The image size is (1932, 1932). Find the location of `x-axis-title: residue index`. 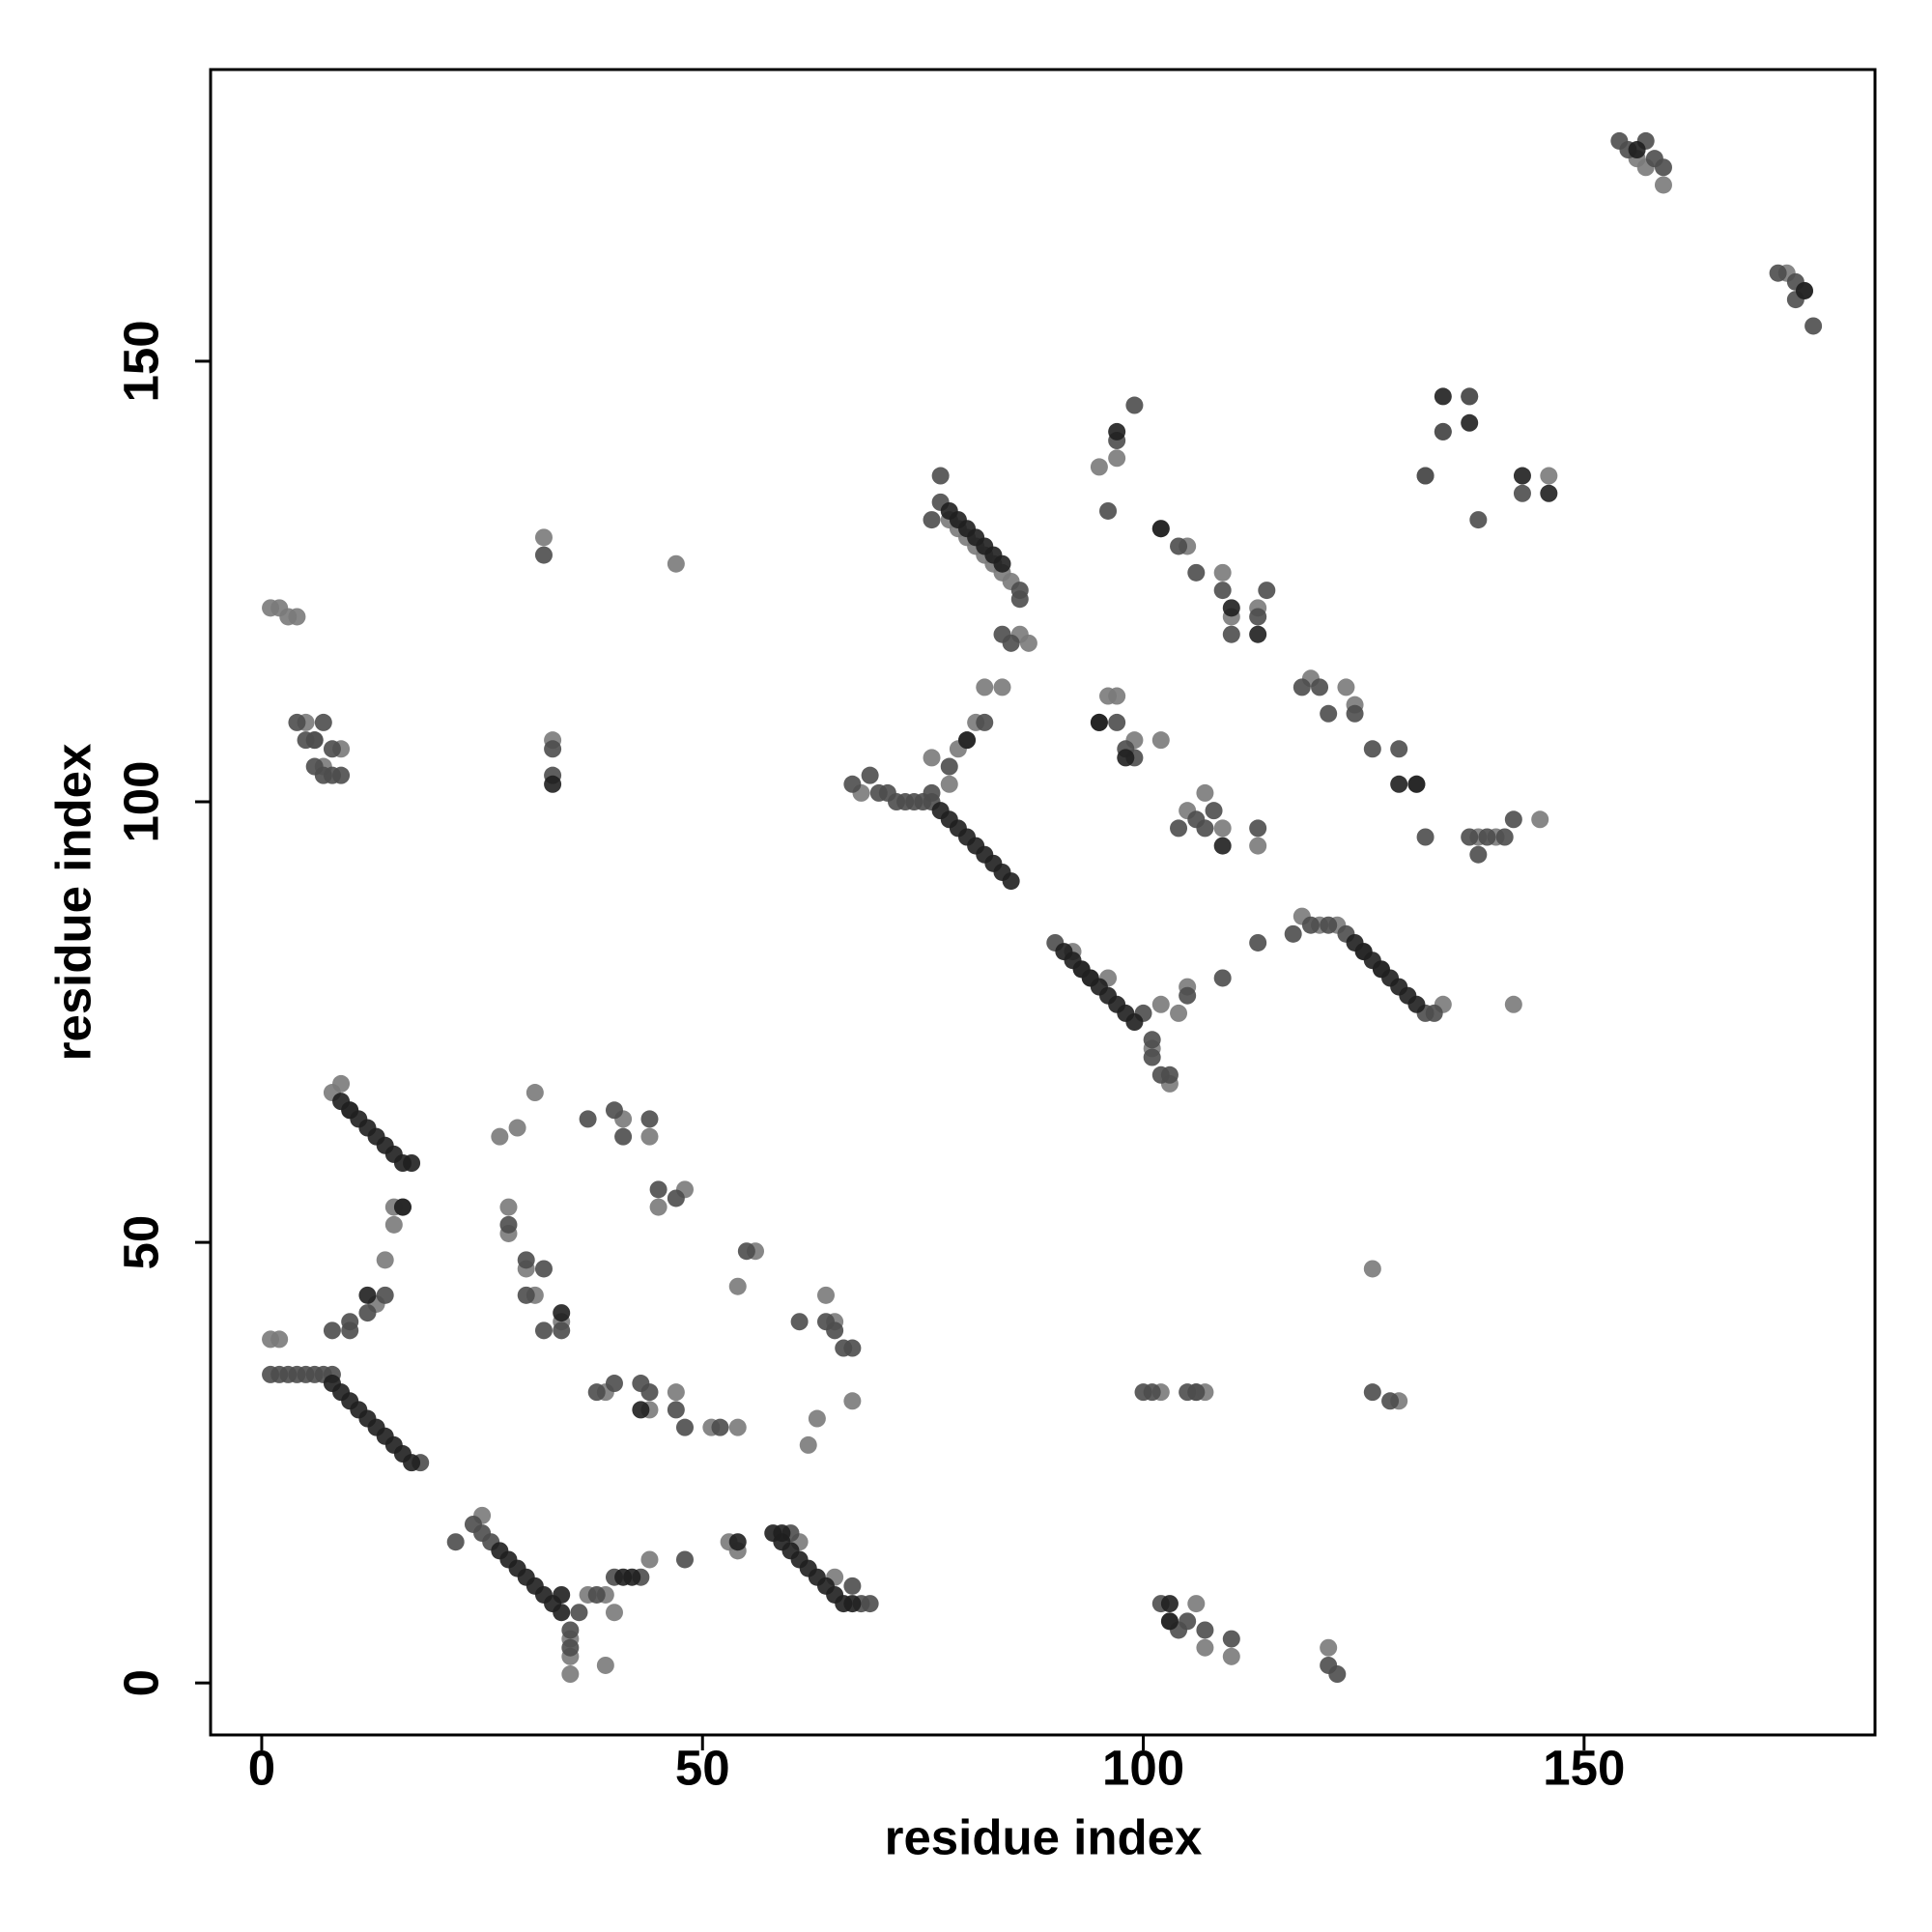

x-axis-title: residue index is located at coordinates (1044, 1836).